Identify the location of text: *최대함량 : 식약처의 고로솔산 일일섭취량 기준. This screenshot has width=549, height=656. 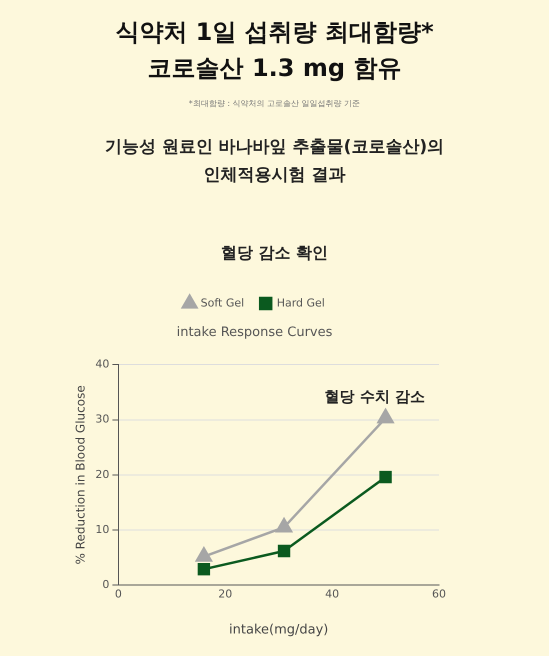
(275, 103).